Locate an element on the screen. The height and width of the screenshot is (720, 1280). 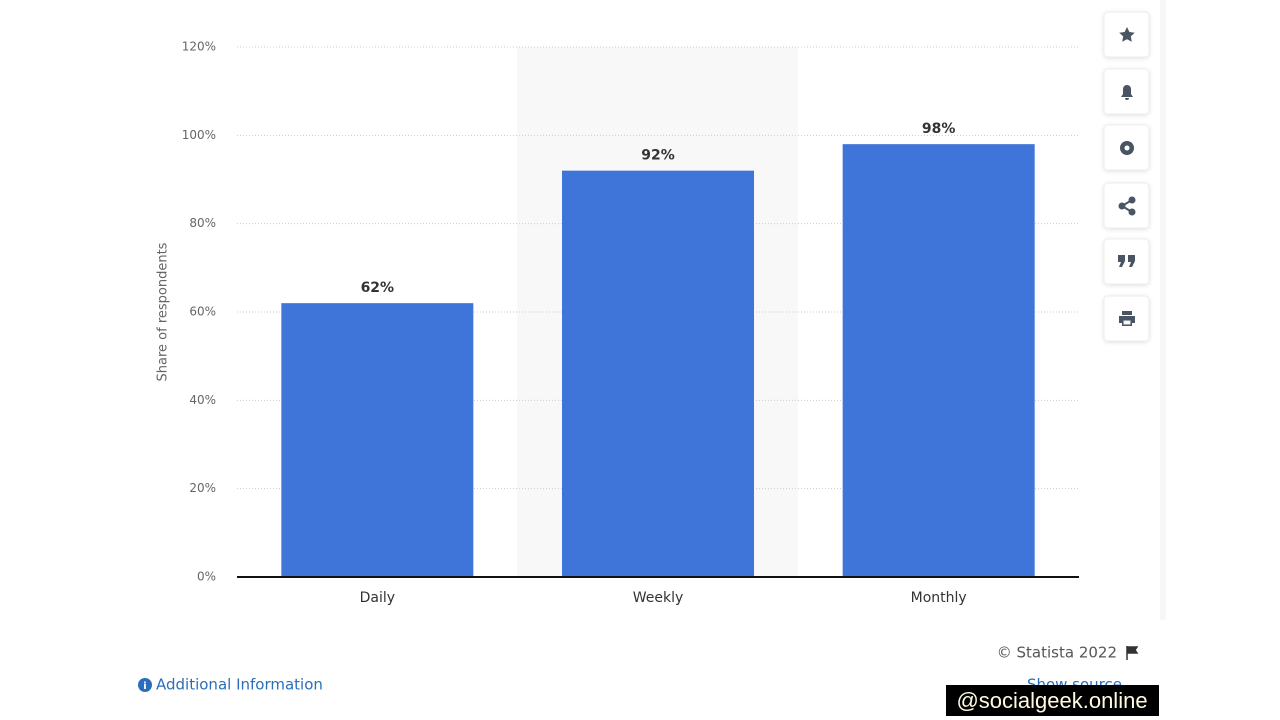
y-tick-label: 40% is located at coordinates (202, 400).